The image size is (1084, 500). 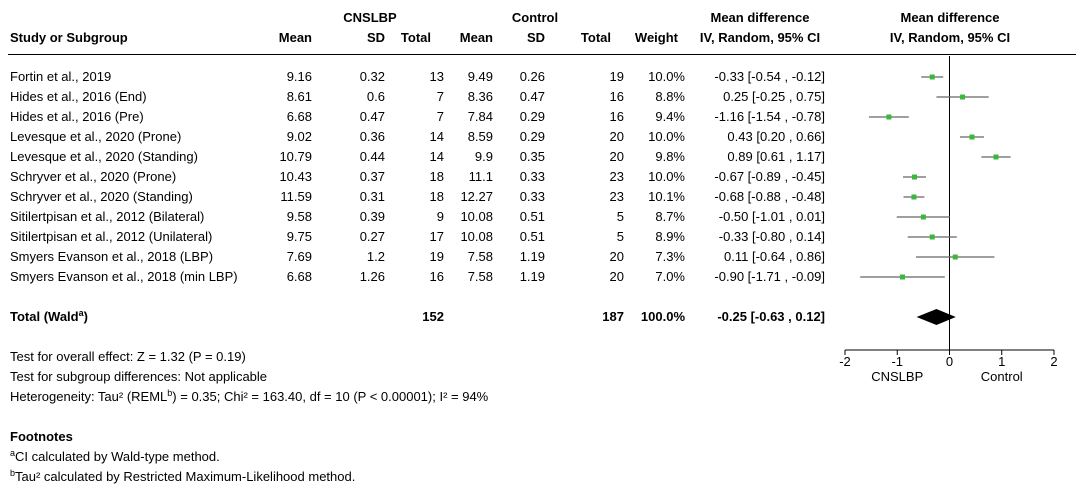 I want to click on mean1-cell: 9.58, so click(x=299, y=216).